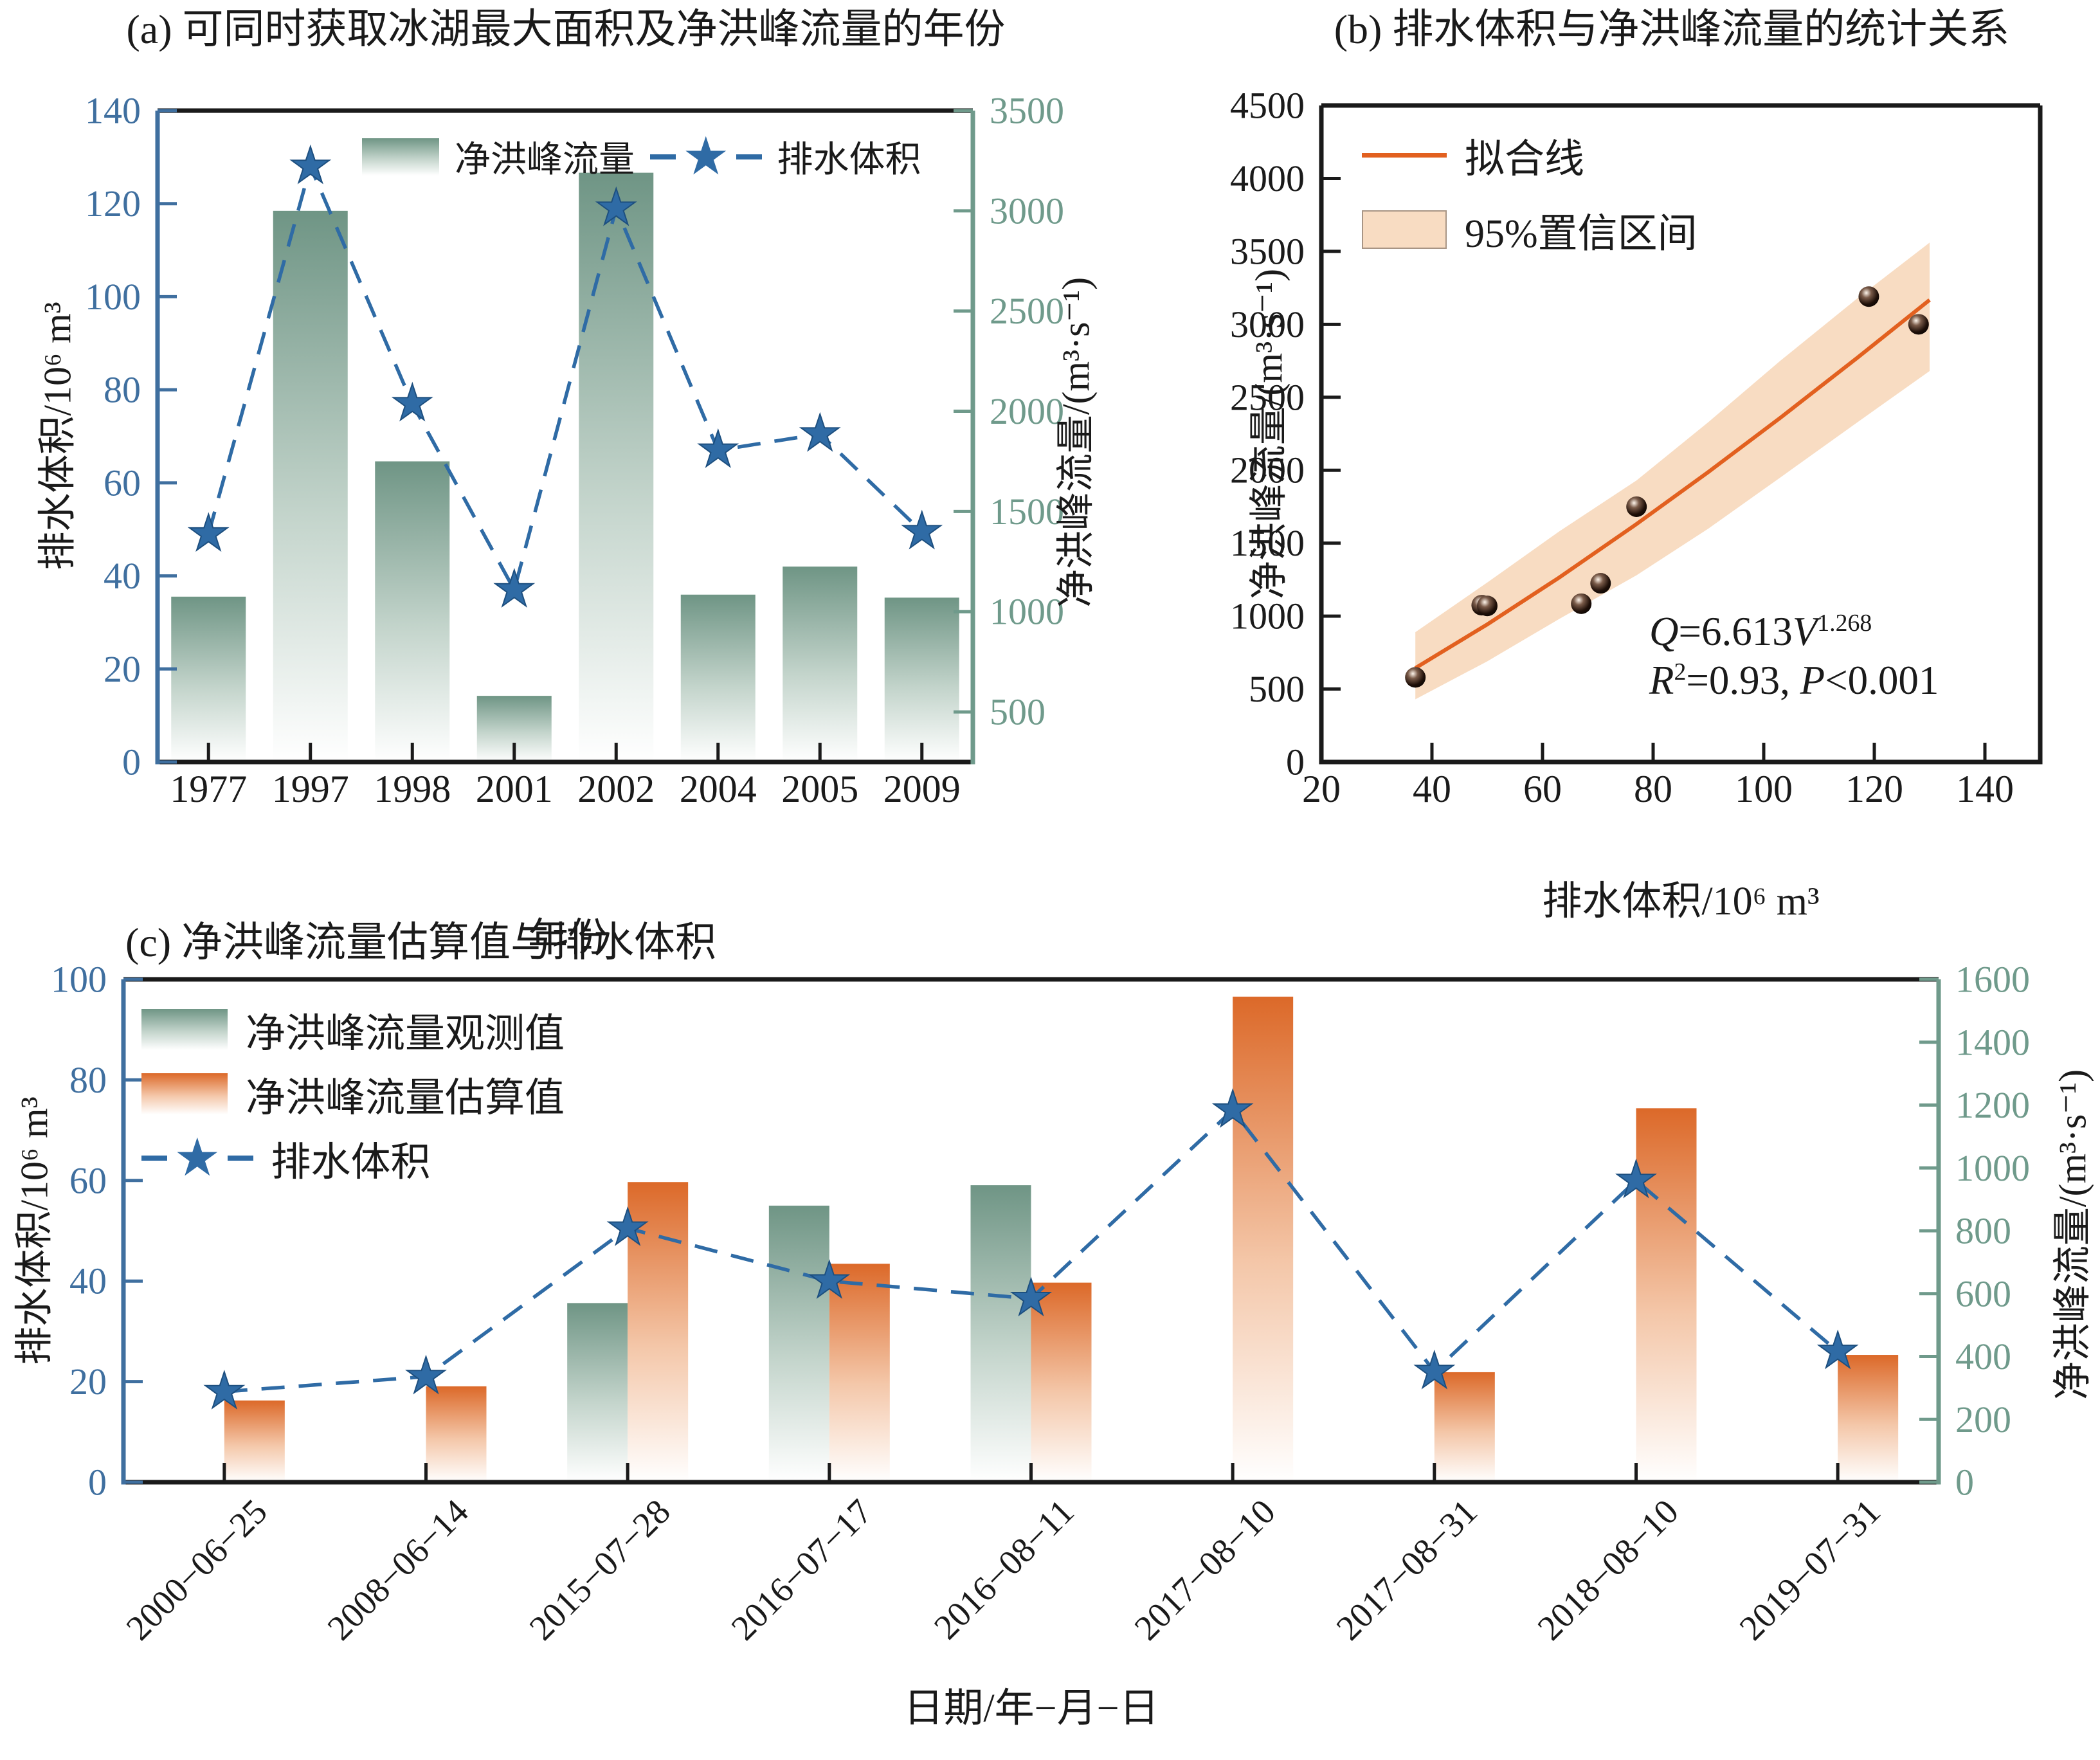  What do you see at coordinates (123, 390) in the screenshot?
I see `panel-a-y-tick-label: 80` at bounding box center [123, 390].